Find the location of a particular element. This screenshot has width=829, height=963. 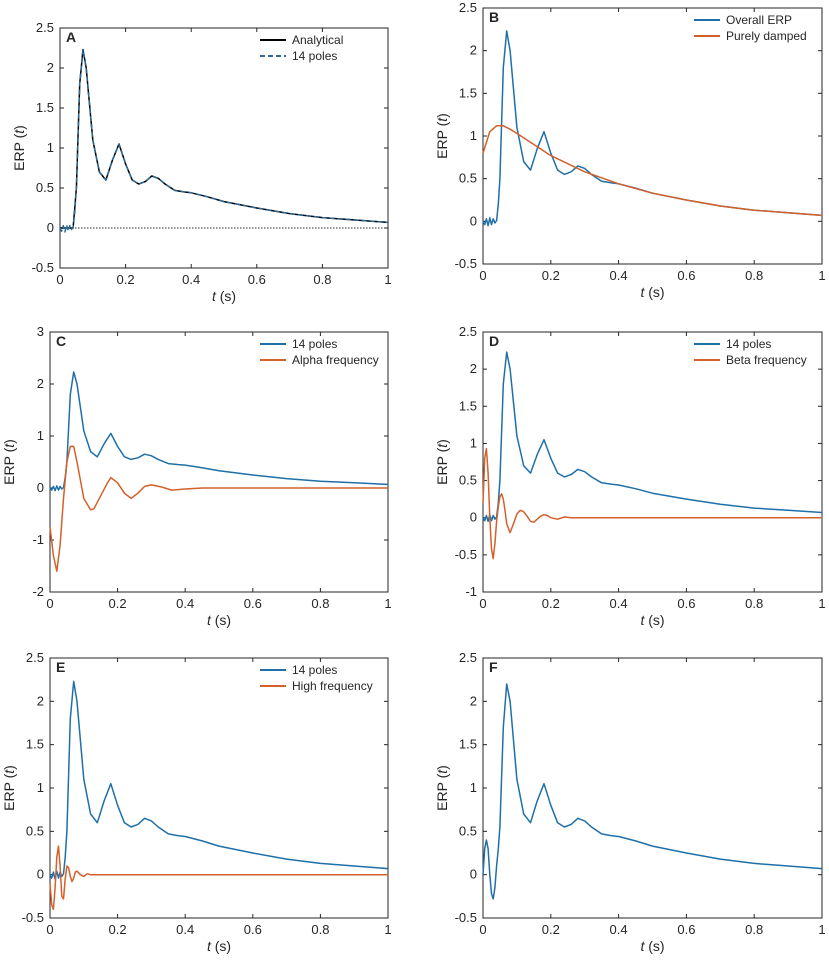

legend-label: Analytical is located at coordinates (317, 40).